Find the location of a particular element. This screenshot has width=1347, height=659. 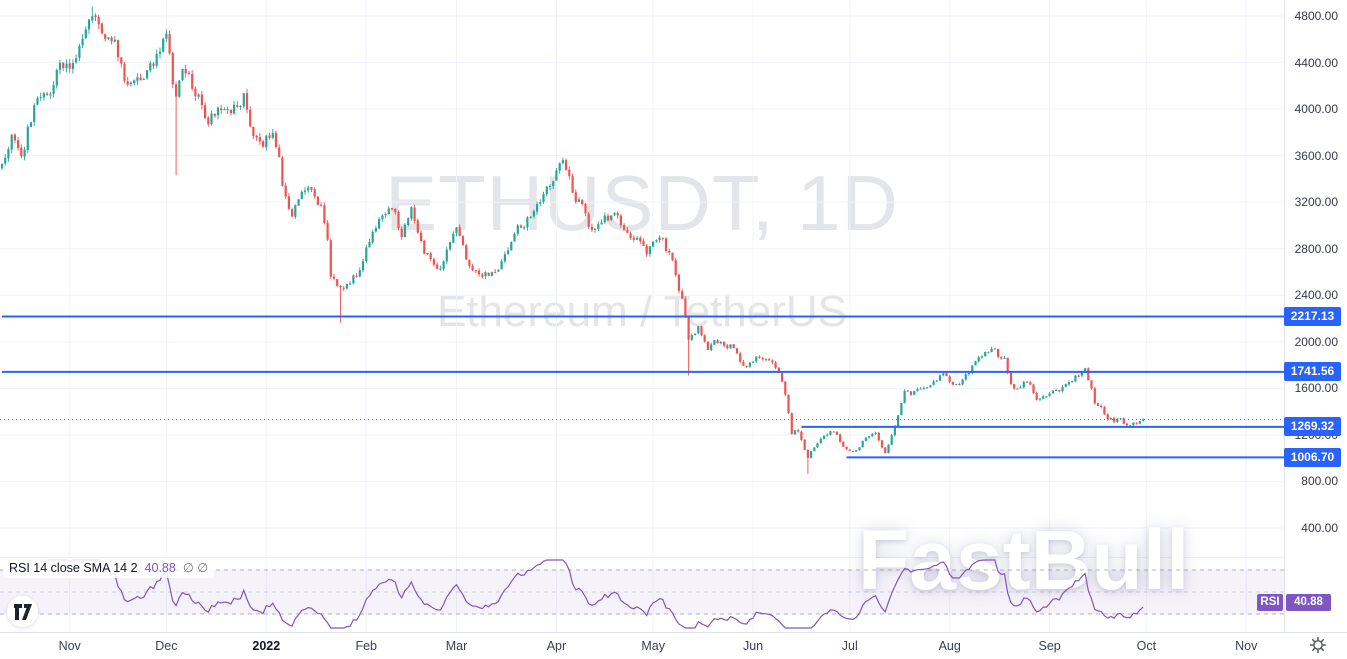

price-level-badge: 1269.32 is located at coordinates (1312, 427).